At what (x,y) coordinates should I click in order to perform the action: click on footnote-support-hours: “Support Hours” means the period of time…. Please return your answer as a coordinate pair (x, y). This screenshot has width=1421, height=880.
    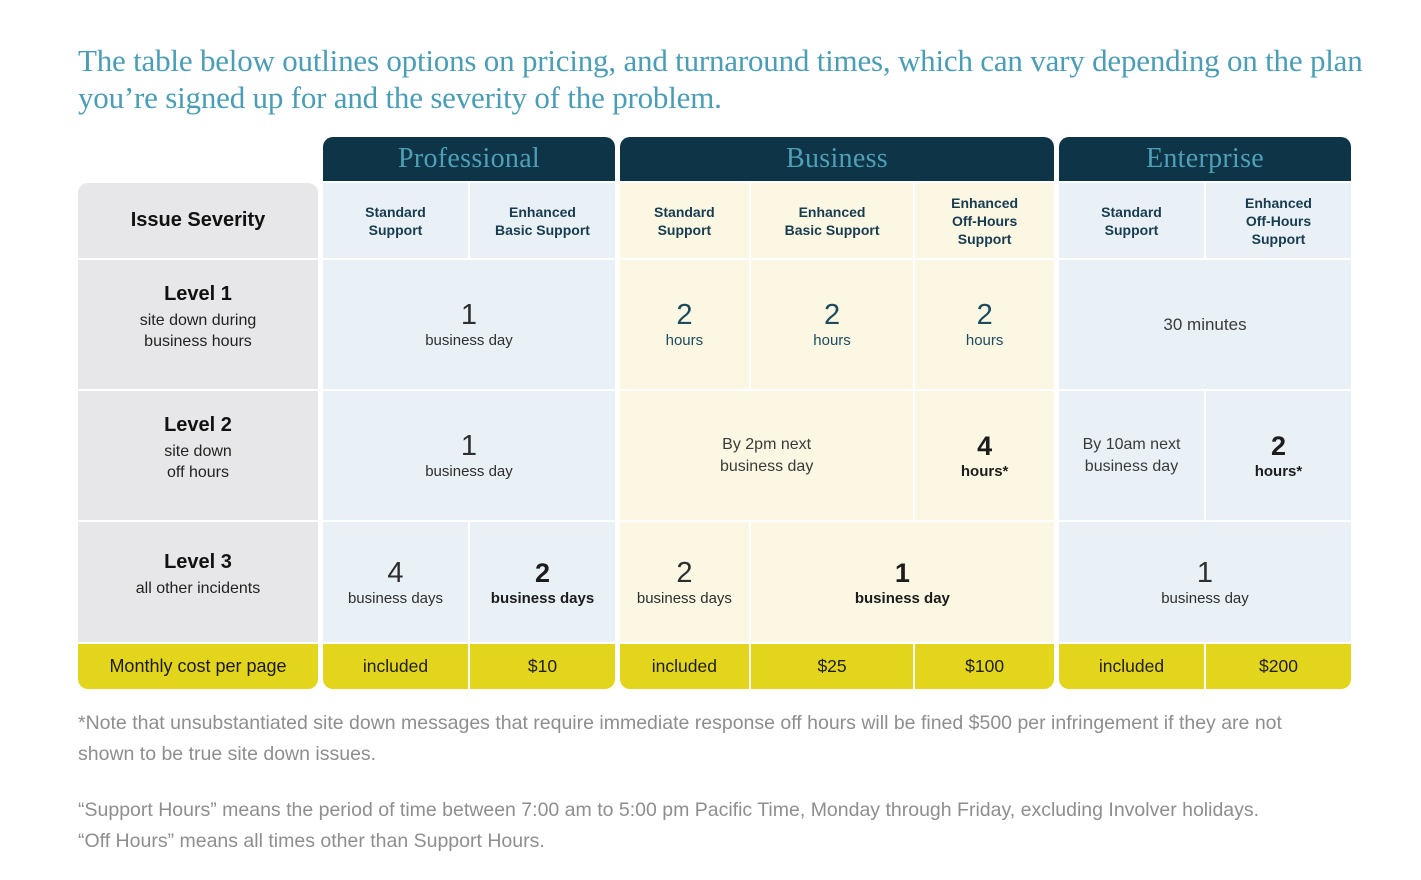
    Looking at the image, I should click on (669, 825).